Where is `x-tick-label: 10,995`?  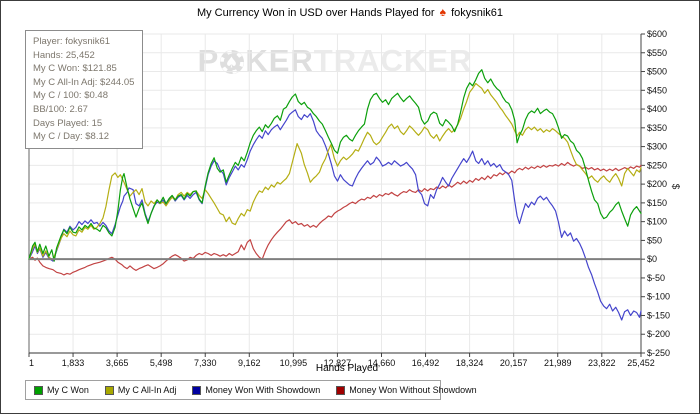 x-tick-label: 10,995 is located at coordinates (294, 363).